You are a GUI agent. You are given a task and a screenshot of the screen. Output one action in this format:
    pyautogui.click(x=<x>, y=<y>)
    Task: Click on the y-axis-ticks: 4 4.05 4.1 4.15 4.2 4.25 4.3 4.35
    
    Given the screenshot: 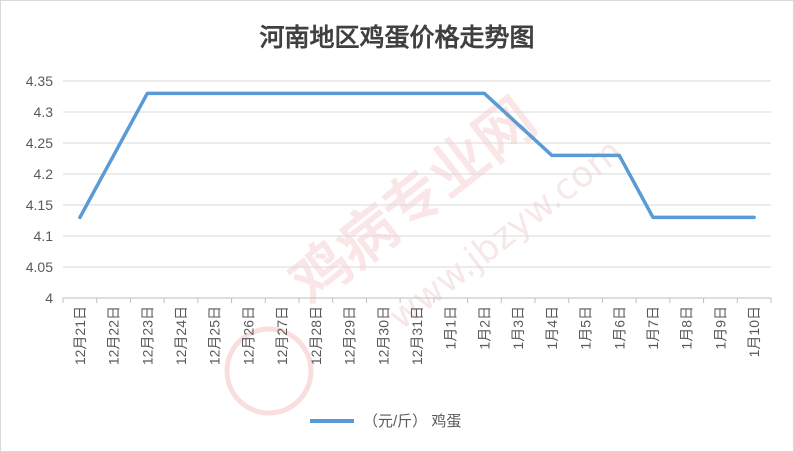 What is the action you would take?
    pyautogui.click(x=39, y=189)
    